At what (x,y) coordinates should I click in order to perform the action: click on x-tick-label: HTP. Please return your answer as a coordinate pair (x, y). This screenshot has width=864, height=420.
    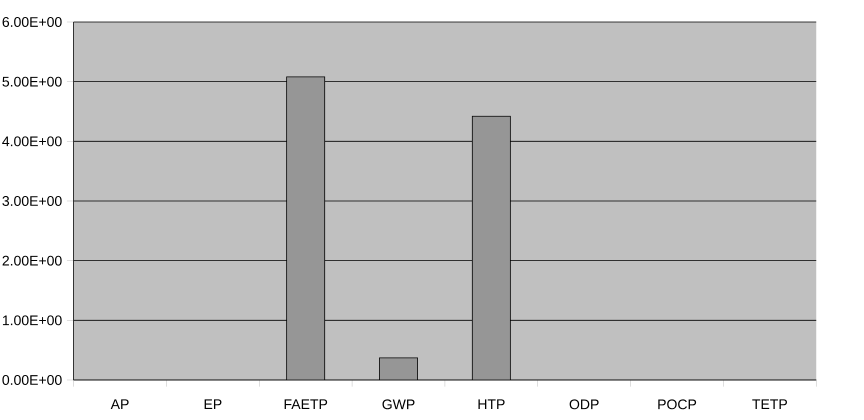
    Looking at the image, I should click on (491, 404).